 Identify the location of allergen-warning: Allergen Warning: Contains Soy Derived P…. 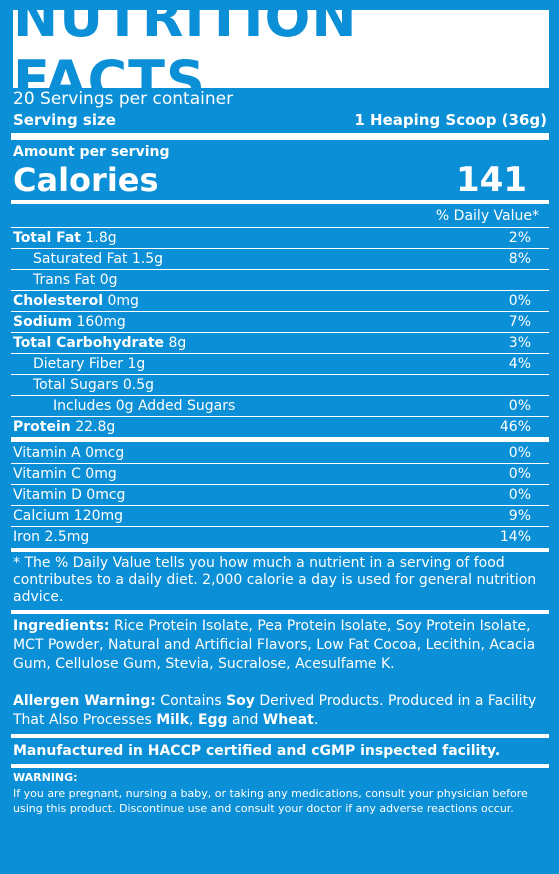
(280, 703).